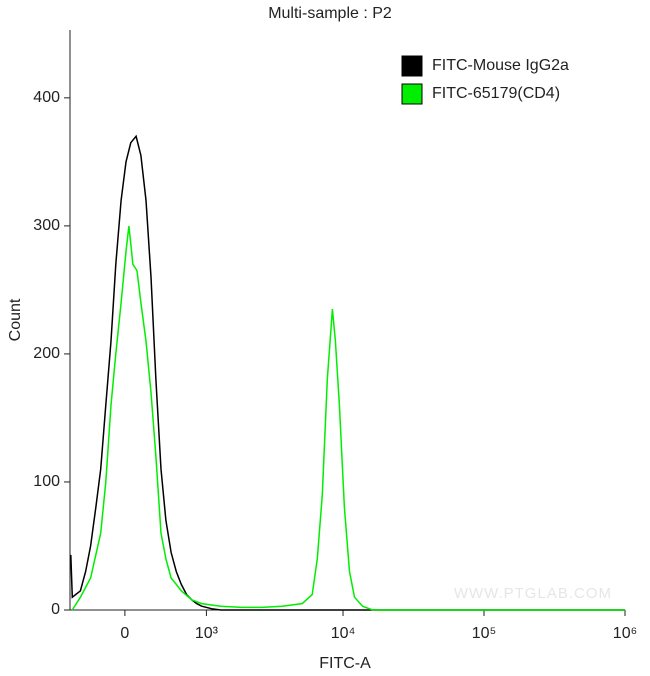 This screenshot has height=676, width=650. What do you see at coordinates (46, 481) in the screenshot?
I see `y-tick-label: 100` at bounding box center [46, 481].